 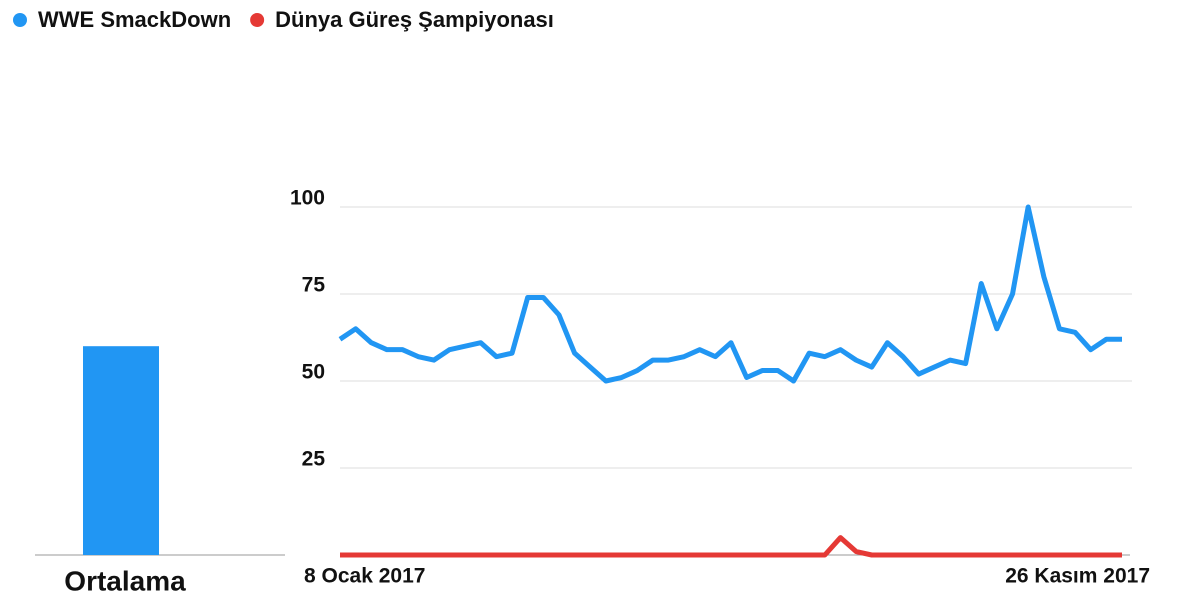 I want to click on x-tick-label: 8 Ocak 2017, so click(x=364, y=576).